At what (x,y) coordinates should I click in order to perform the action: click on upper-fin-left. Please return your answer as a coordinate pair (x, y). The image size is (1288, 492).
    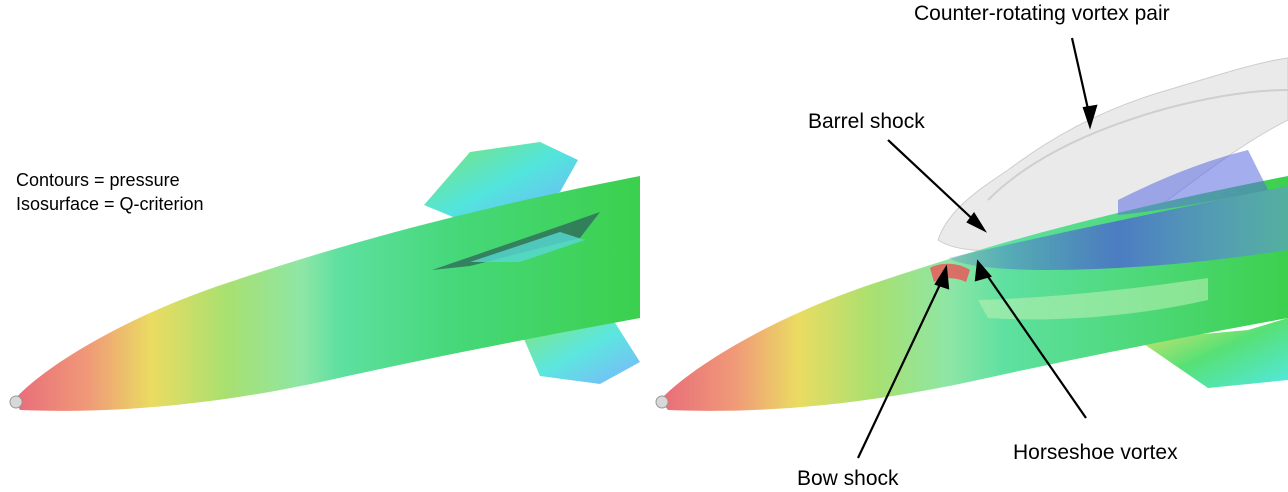
    Looking at the image, I should click on (501, 183).